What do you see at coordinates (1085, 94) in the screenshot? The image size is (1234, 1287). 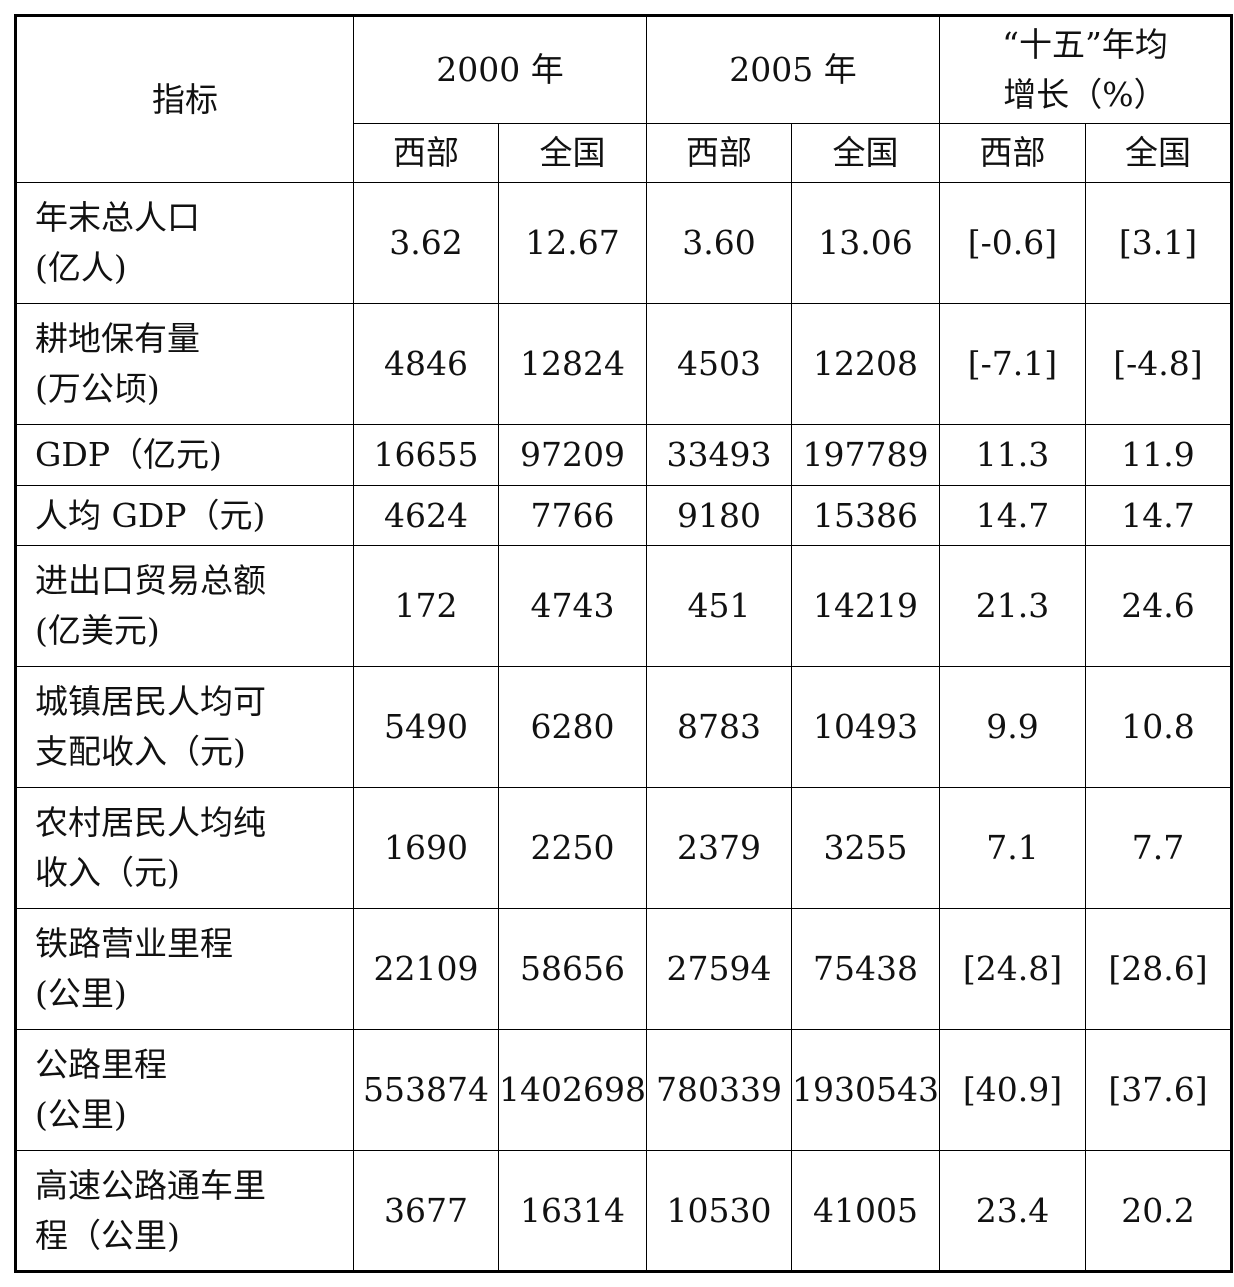 I see `header-growth-line: 增长（%）` at bounding box center [1085, 94].